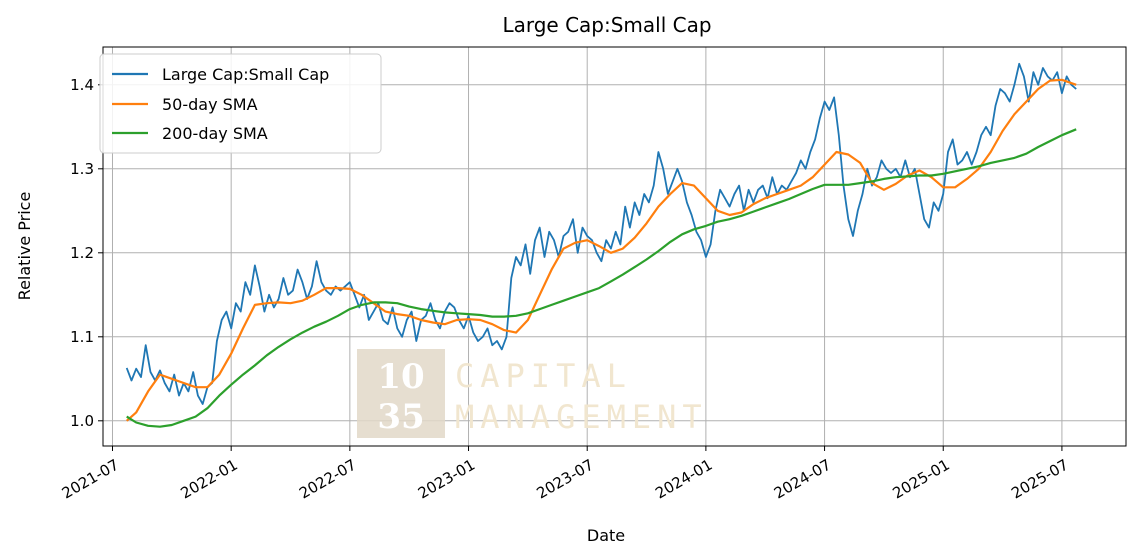 This screenshot has width=1142, height=547. Describe the element at coordinates (215, 133) in the screenshot. I see `legend-label-200-day-sma: 200-day SMA` at that location.